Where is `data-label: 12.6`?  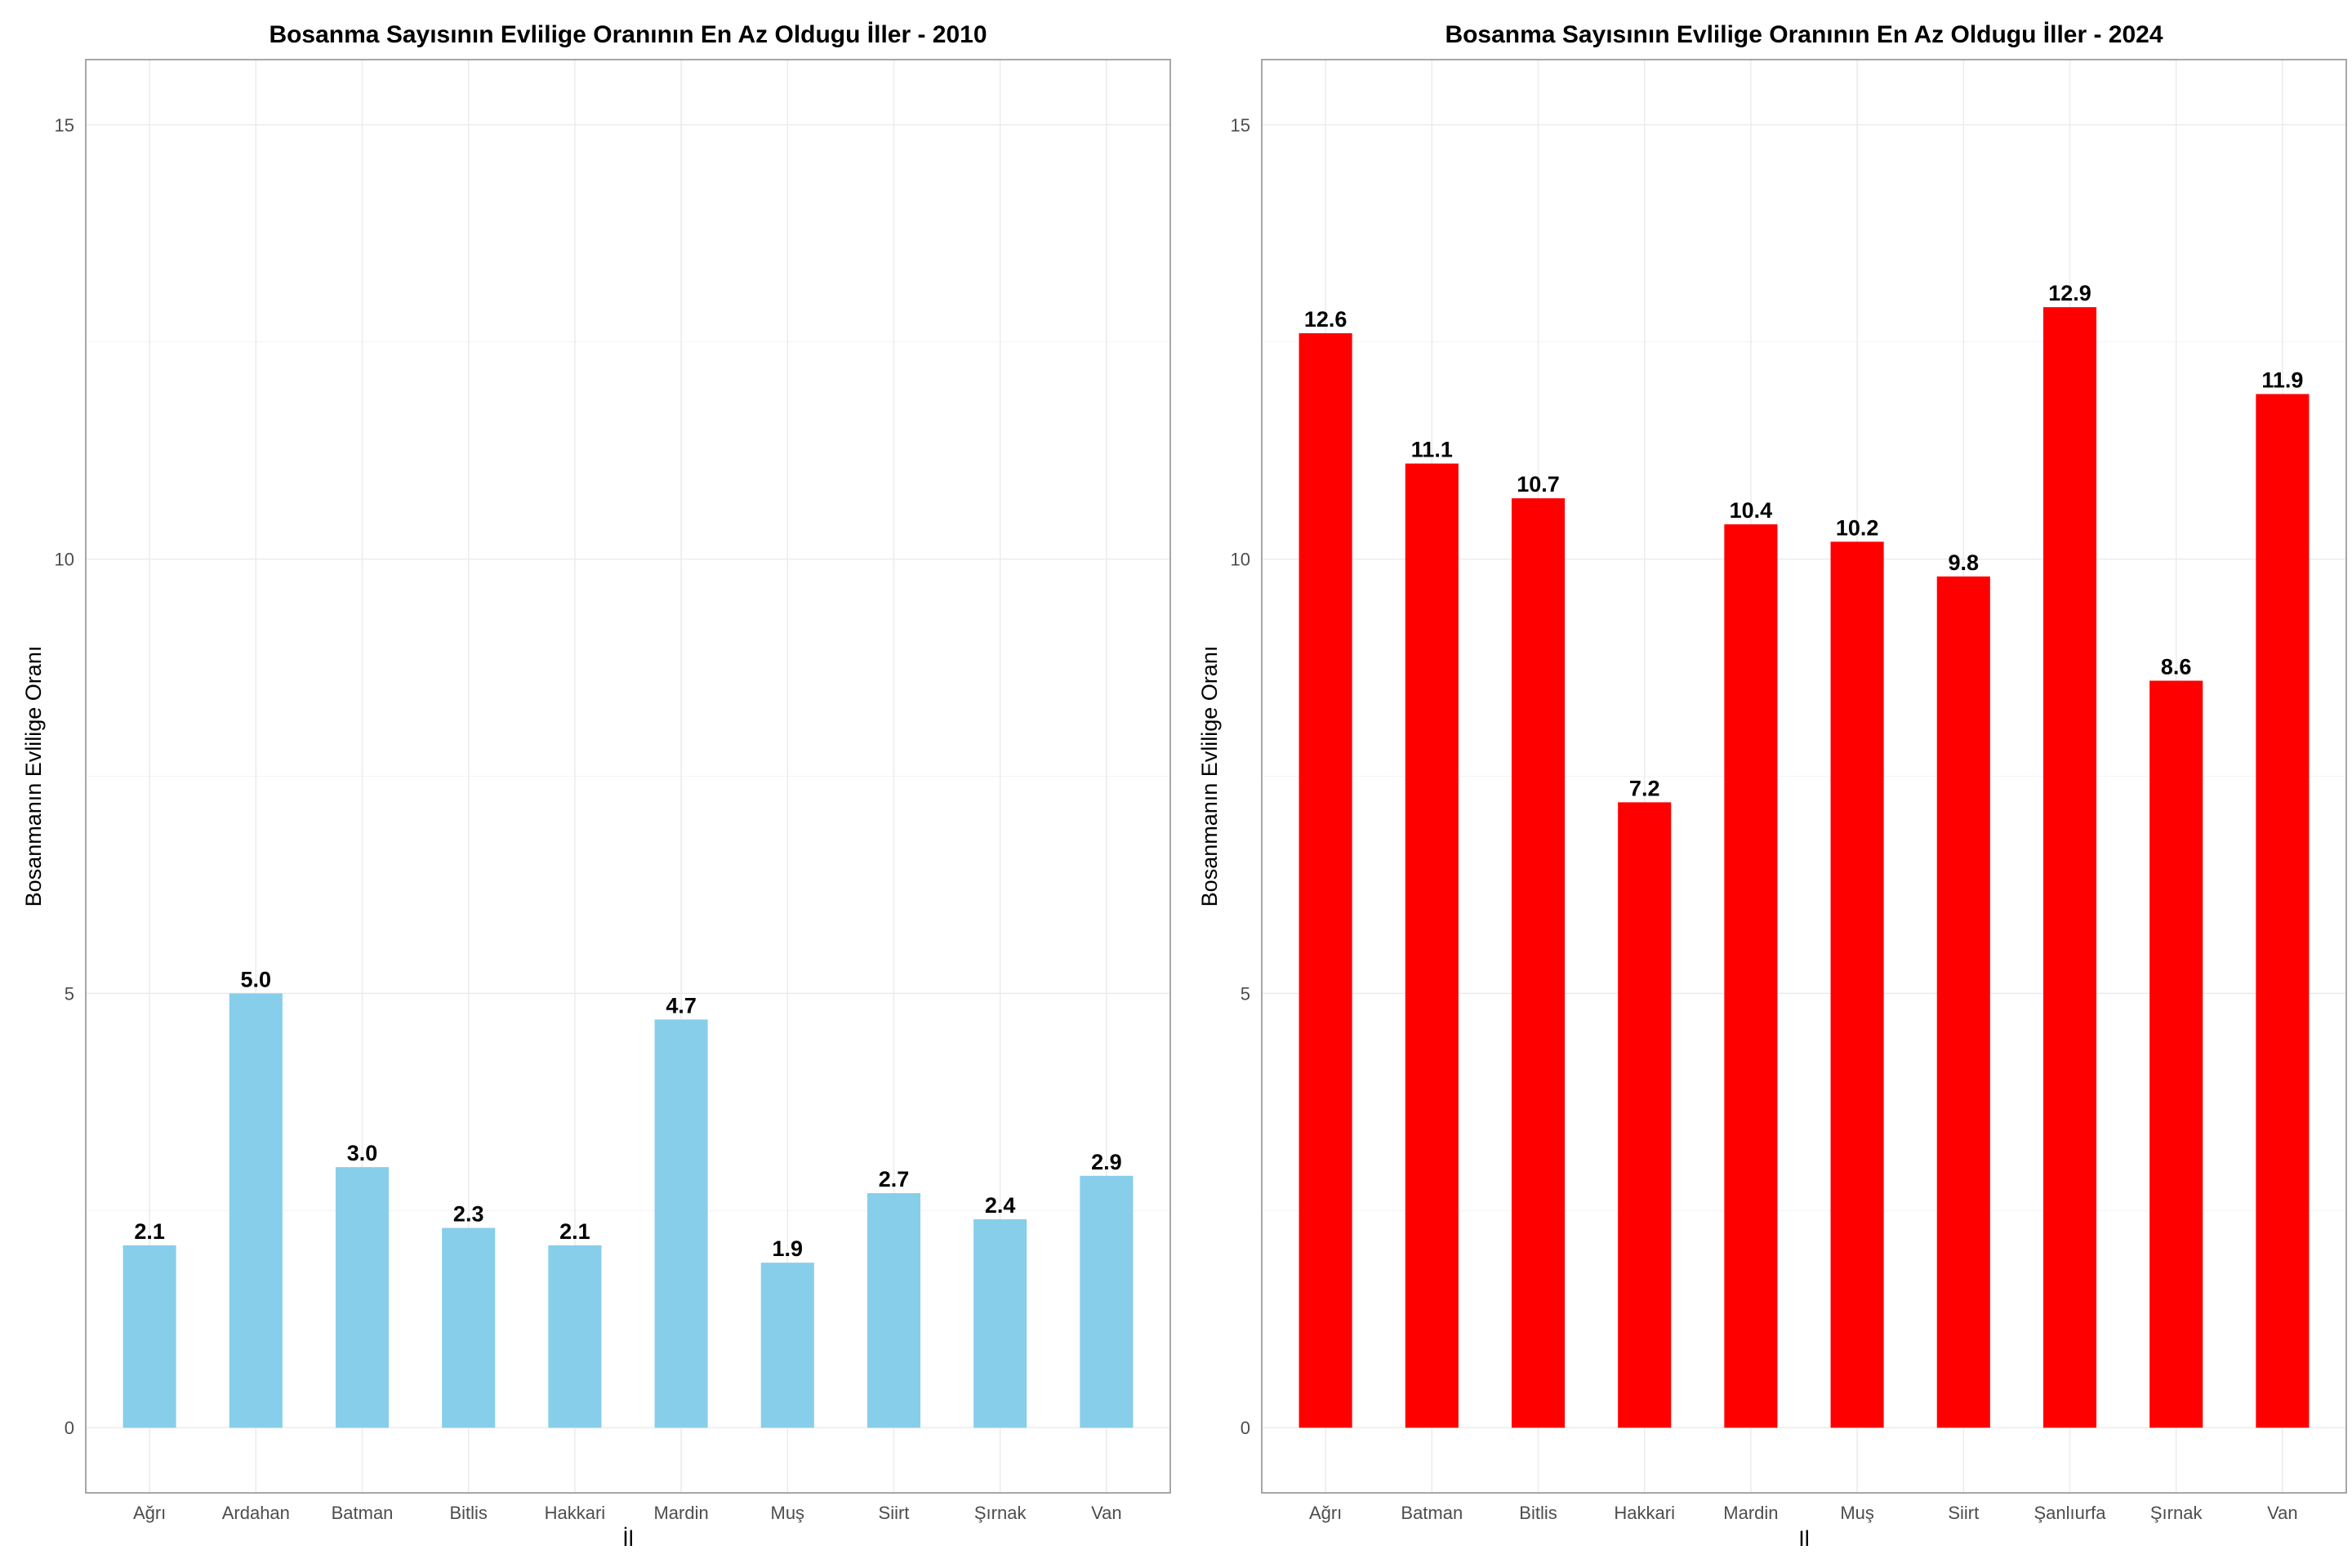
data-label: 12.6 is located at coordinates (1326, 319).